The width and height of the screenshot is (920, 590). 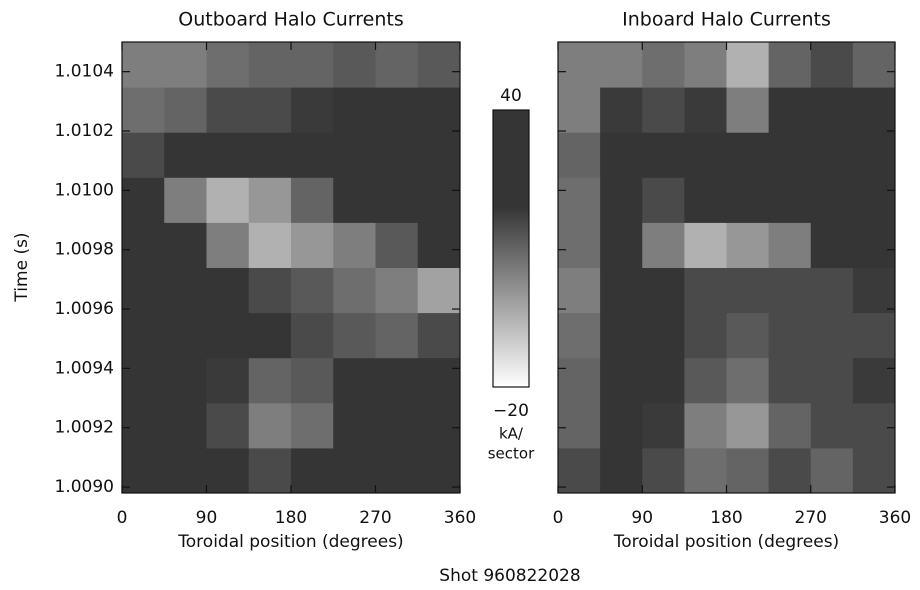 I want to click on panel-title: Inboard Halo Currents, so click(x=726, y=20).